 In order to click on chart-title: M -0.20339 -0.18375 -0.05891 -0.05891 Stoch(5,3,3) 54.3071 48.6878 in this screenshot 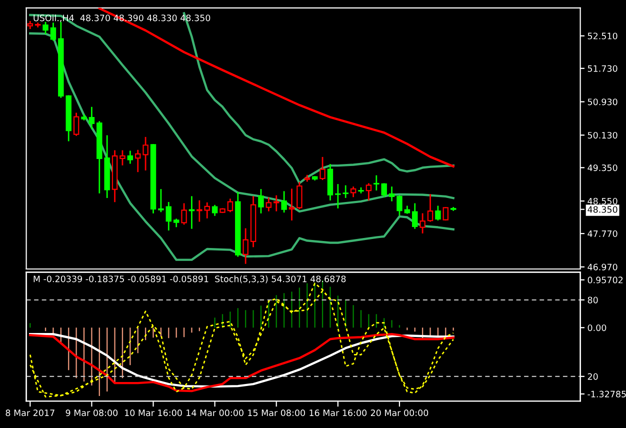, I will do `click(190, 279)`.